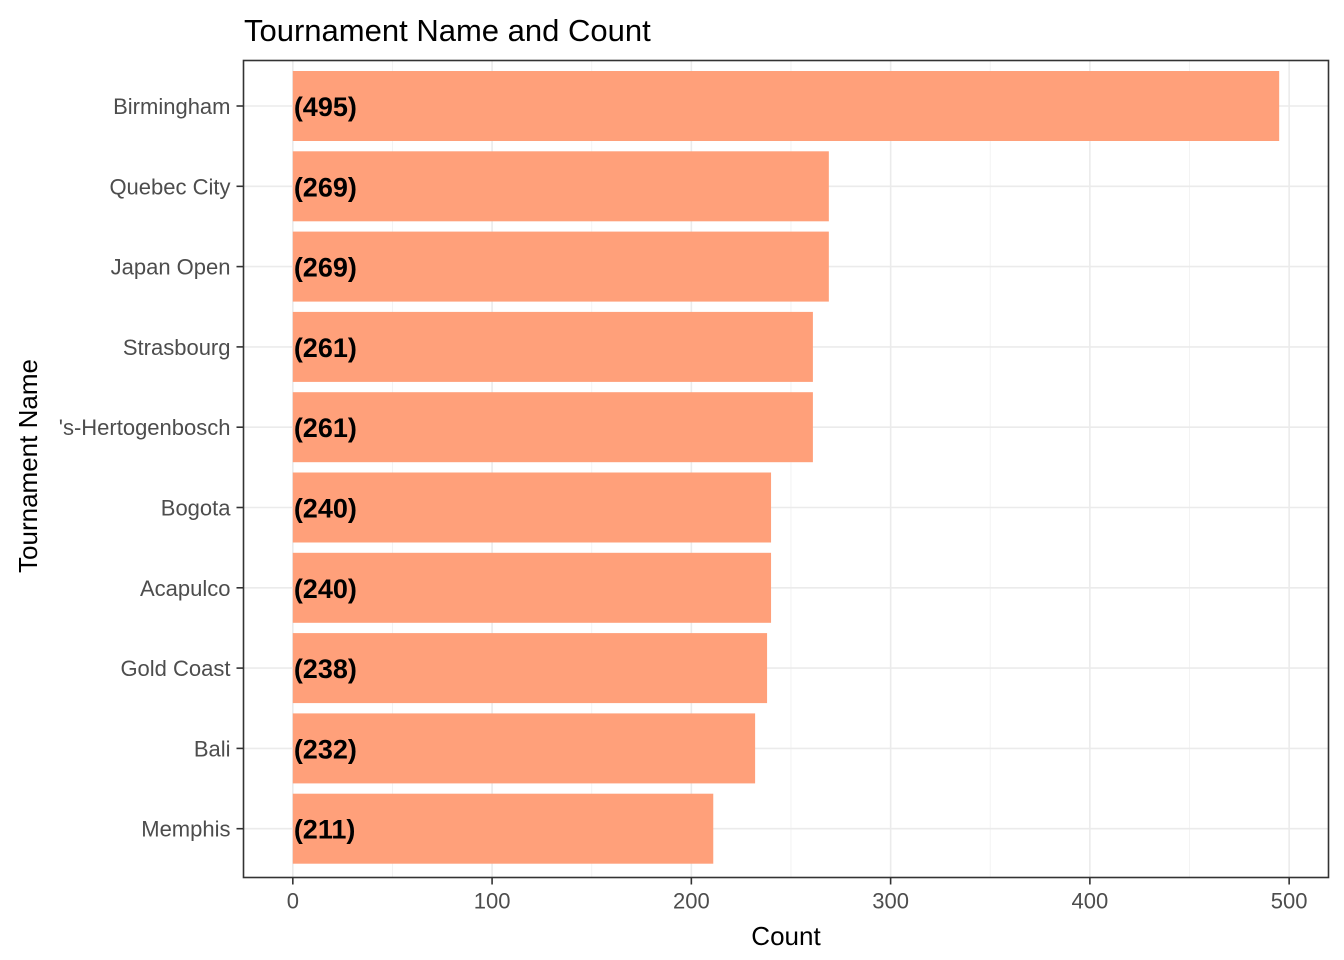 This screenshot has width=1344, height=960. What do you see at coordinates (447, 30) in the screenshot?
I see `chart-title: Tournament Name and Count` at bounding box center [447, 30].